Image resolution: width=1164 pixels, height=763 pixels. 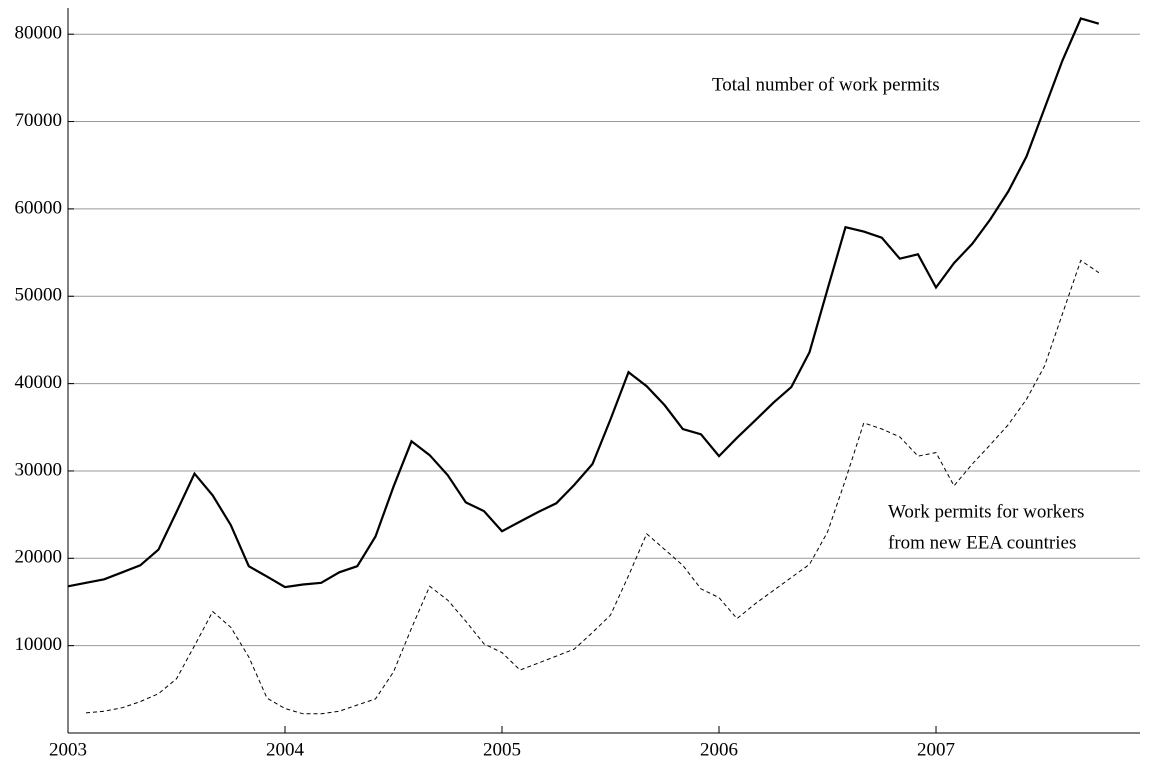 I want to click on y-tick-label: 60000, so click(x=39, y=207).